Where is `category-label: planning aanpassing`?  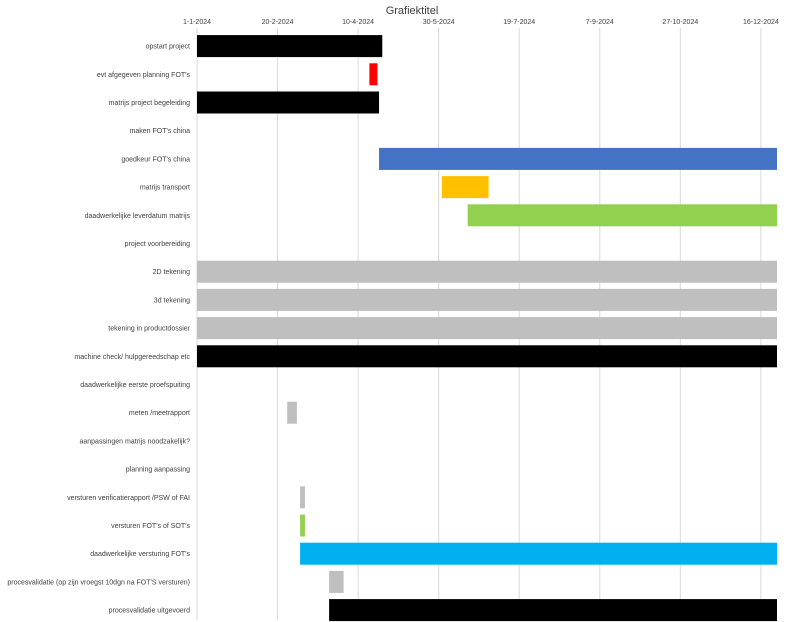 category-label: planning aanpassing is located at coordinates (158, 470).